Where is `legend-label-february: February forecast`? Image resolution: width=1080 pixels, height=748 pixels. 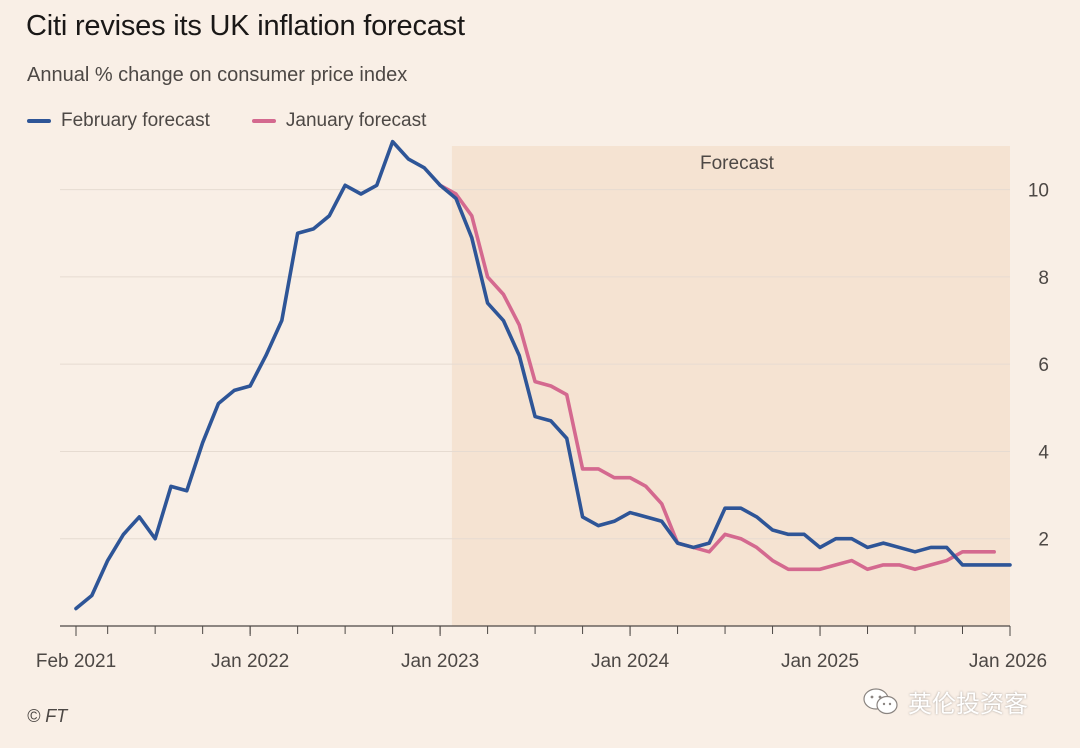
legend-label-february: February forecast is located at coordinates (135, 120).